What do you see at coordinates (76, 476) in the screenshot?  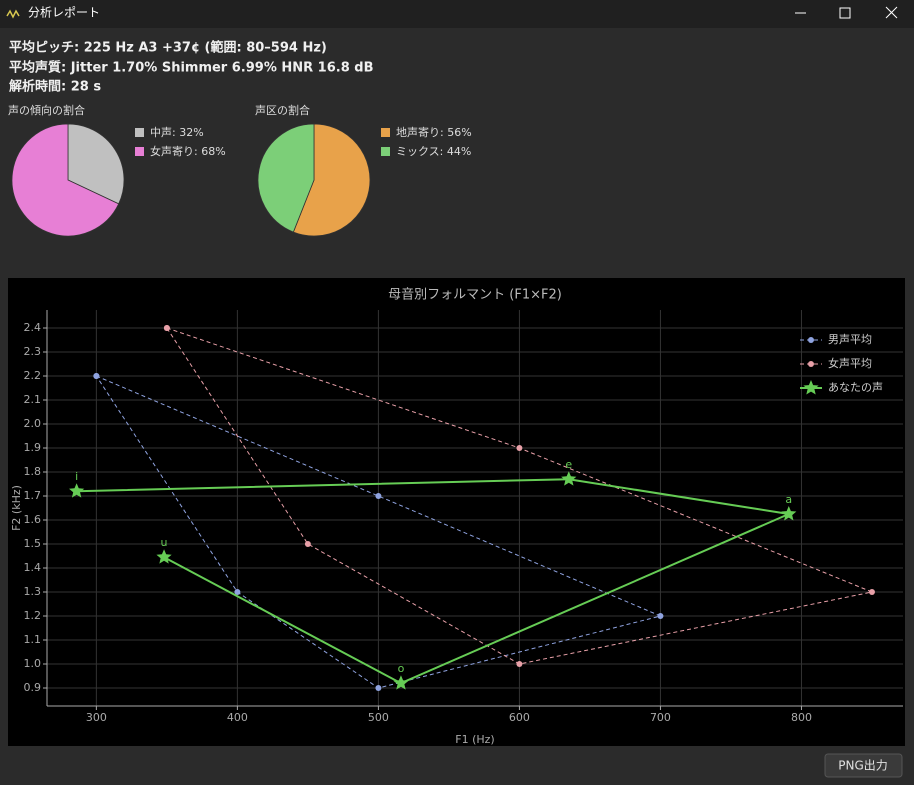 I see `point-label: i` at bounding box center [76, 476].